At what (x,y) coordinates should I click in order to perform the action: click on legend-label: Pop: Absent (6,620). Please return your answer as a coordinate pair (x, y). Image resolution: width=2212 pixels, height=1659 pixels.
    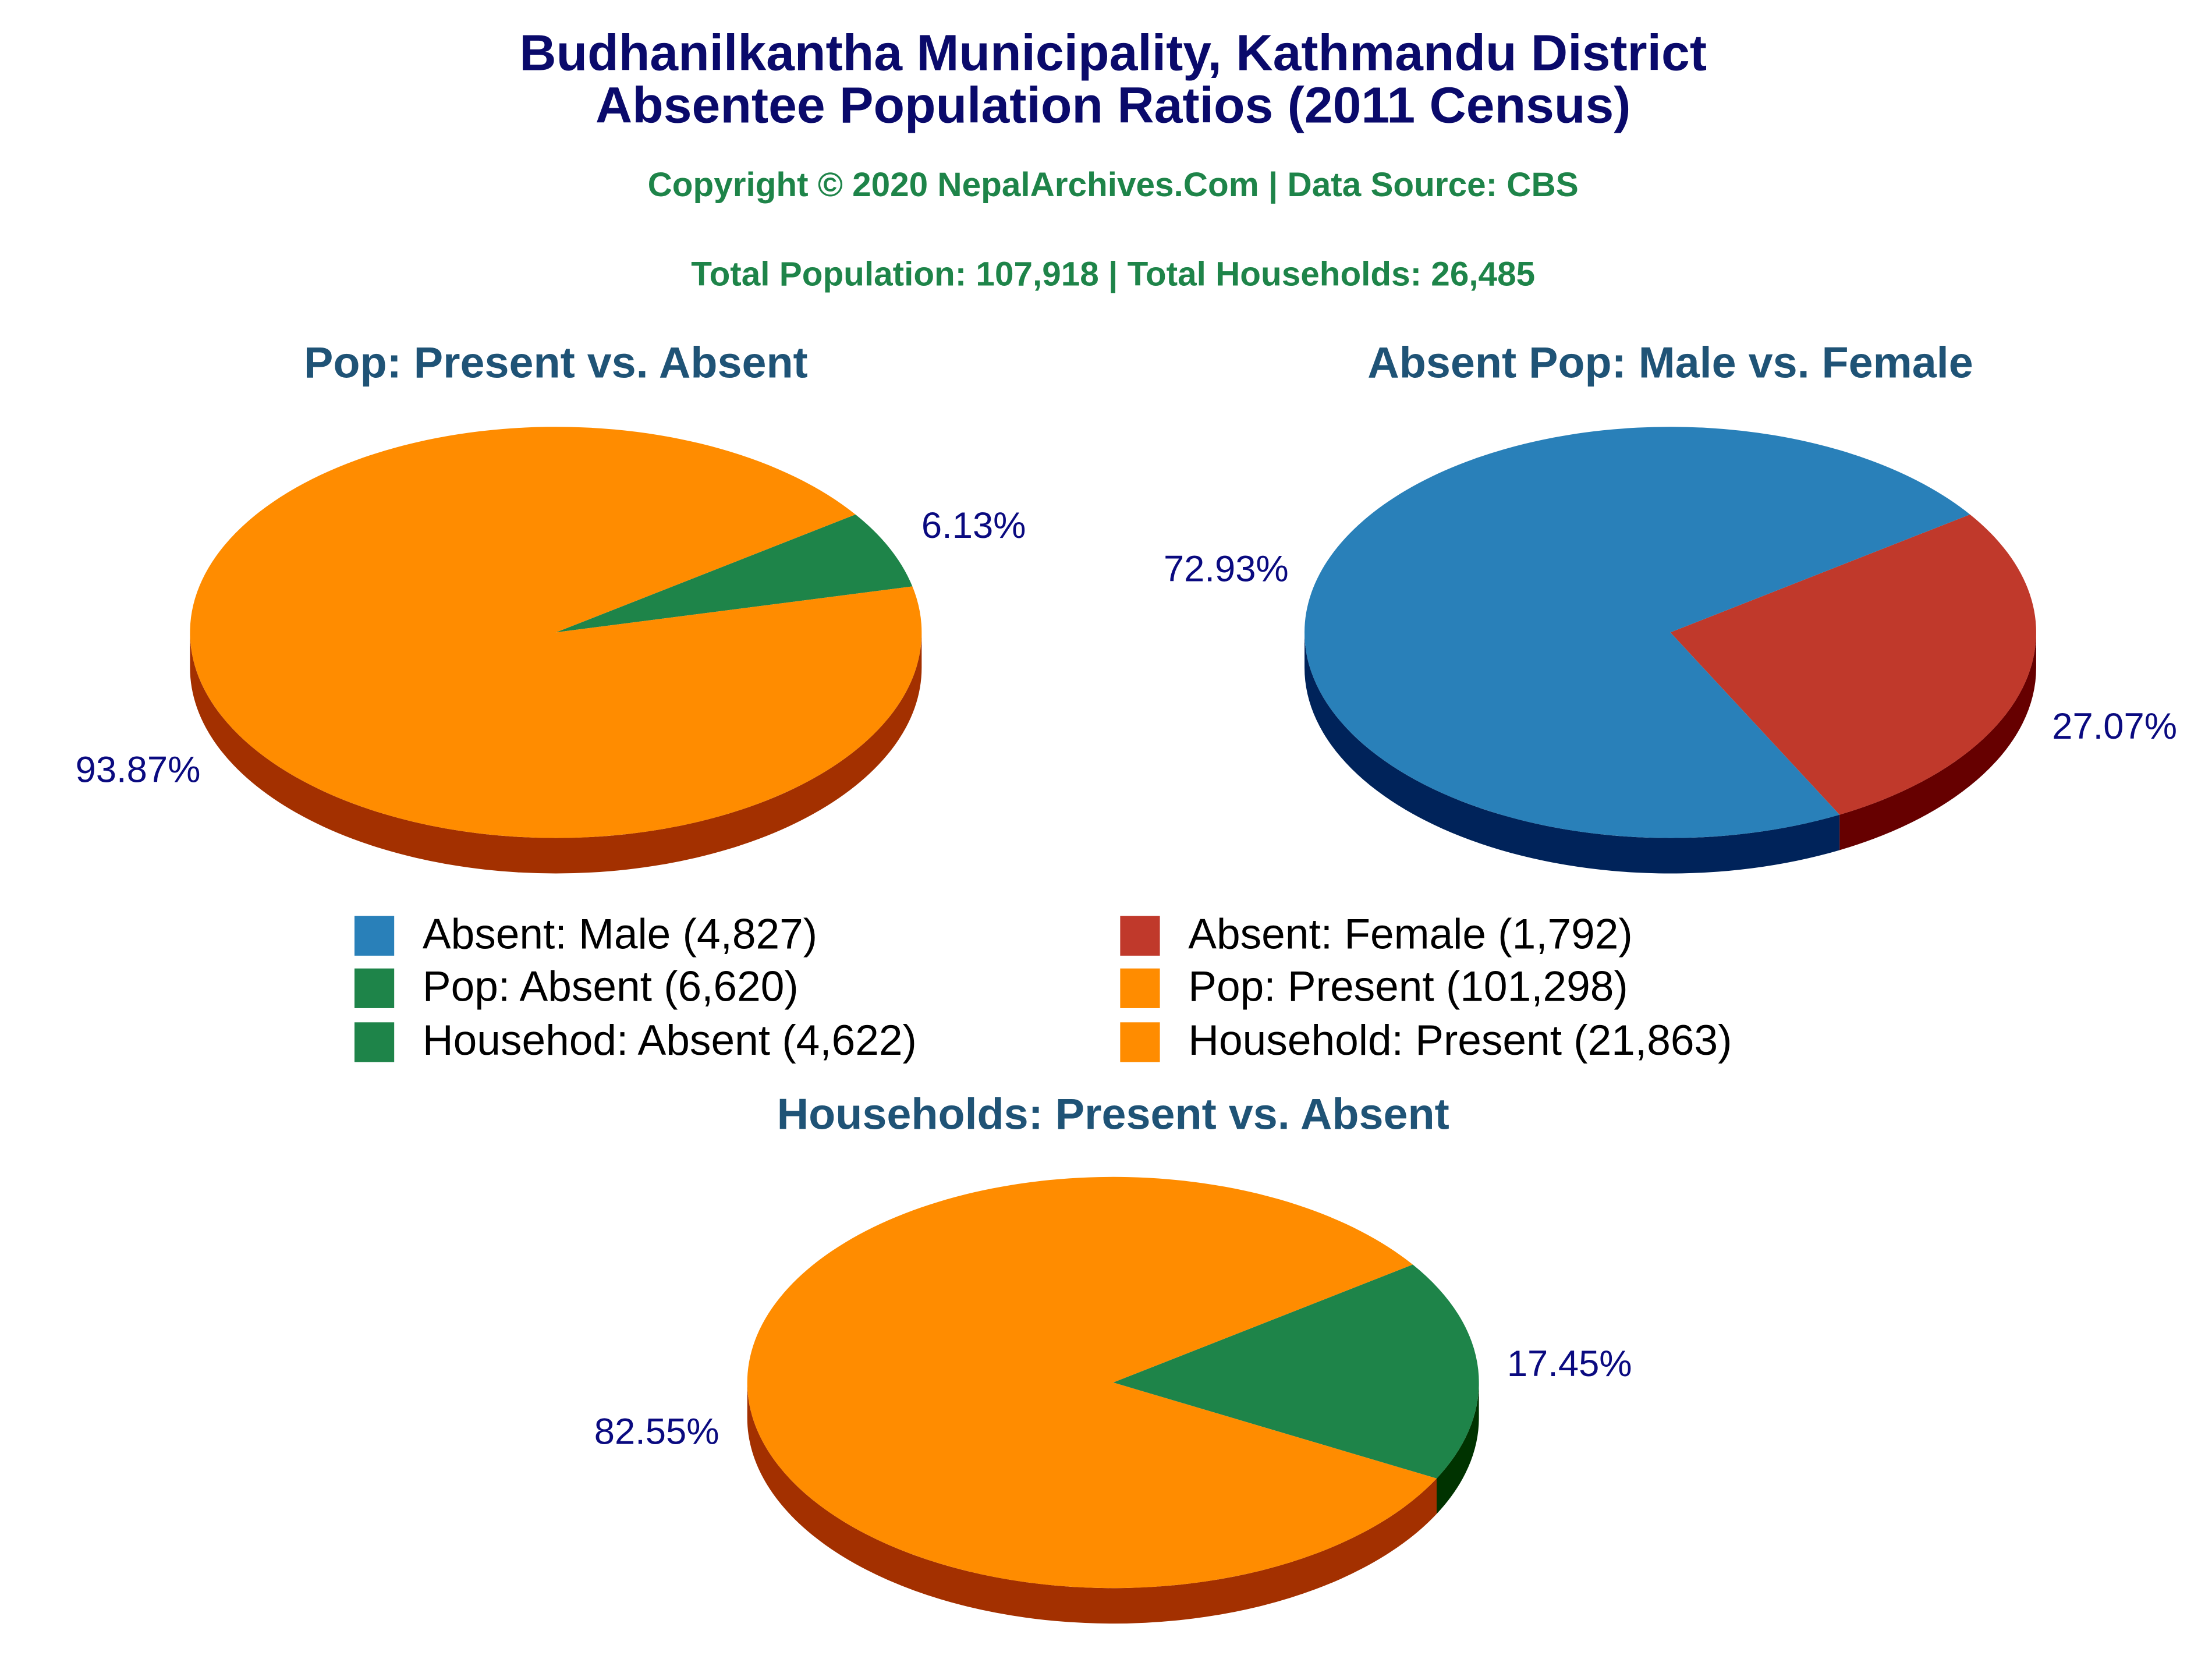
    Looking at the image, I should click on (611, 987).